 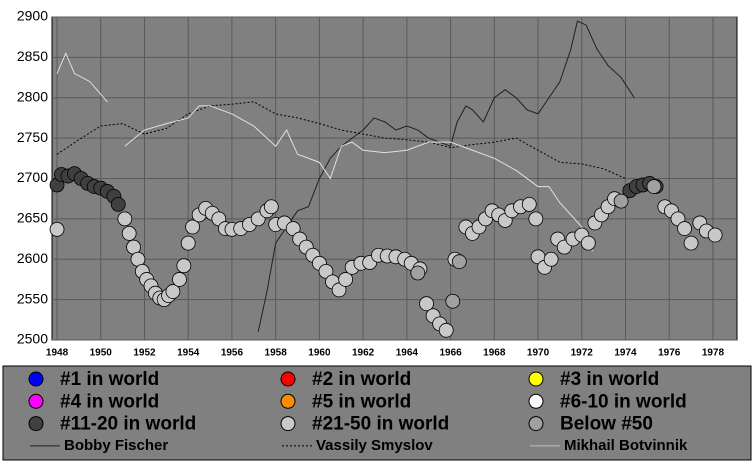 What do you see at coordinates (407, 353) in the screenshot?
I see `x-tick-label: 1964` at bounding box center [407, 353].